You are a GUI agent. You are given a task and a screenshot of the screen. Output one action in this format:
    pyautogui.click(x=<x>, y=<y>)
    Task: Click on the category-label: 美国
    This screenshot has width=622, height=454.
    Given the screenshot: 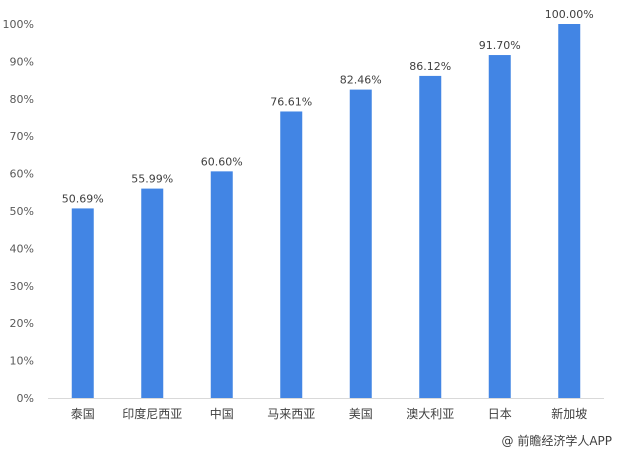 What is the action you would take?
    pyautogui.click(x=361, y=414)
    